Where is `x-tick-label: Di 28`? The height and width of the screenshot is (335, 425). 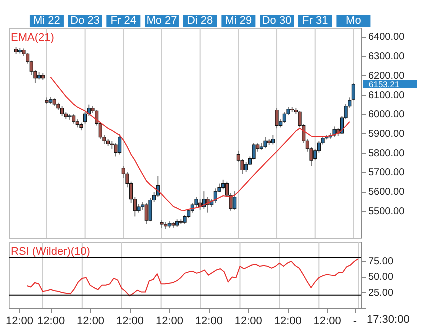
x-tick-label: Di 28 is located at coordinates (200, 21).